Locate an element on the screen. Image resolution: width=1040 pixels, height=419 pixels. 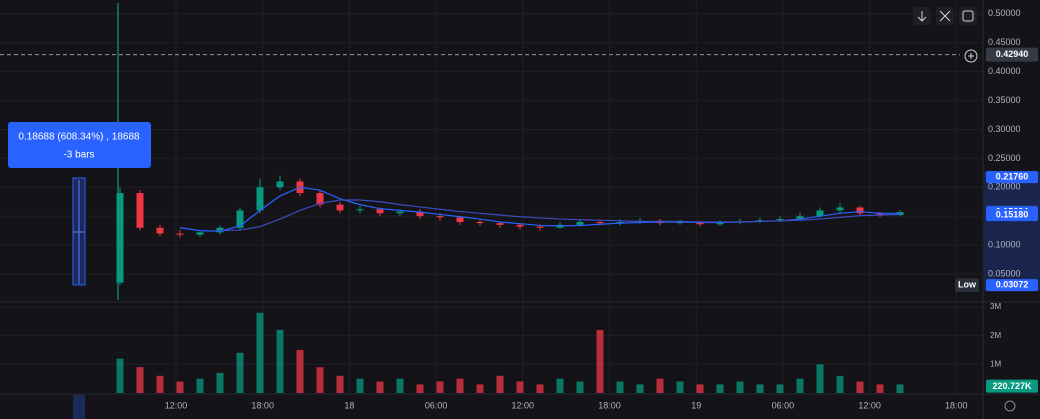
fullscreen-button is located at coordinates (968, 16).